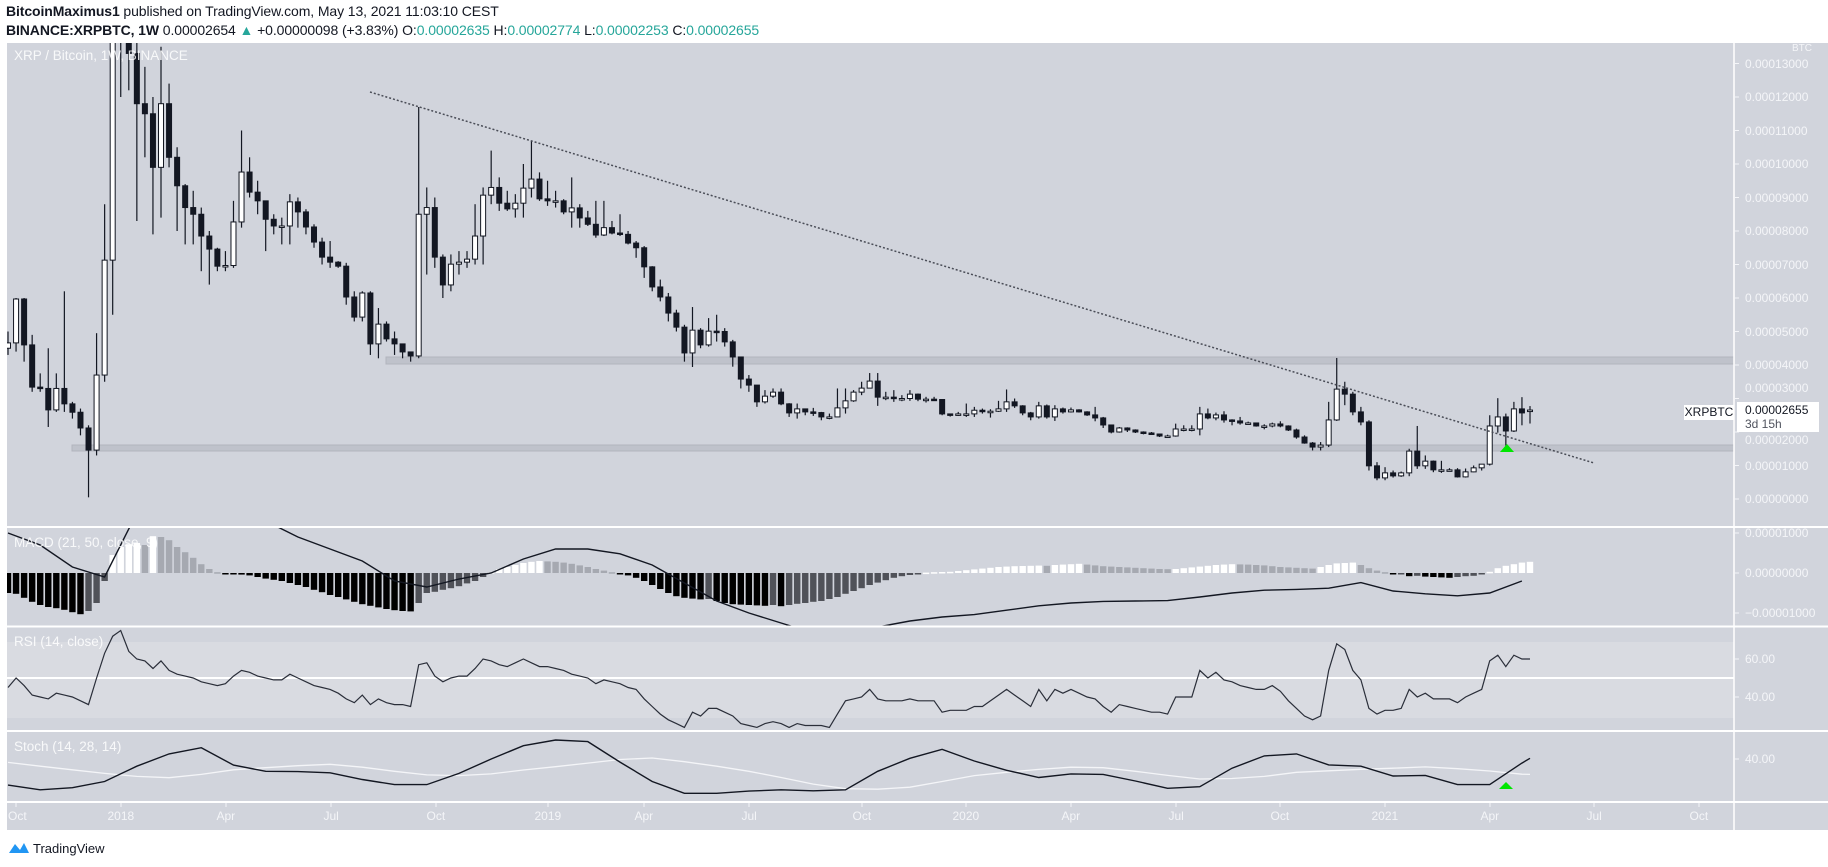  What do you see at coordinates (86, 542) in the screenshot?
I see `macd-legend: MACD (21, 50, close, 9)` at bounding box center [86, 542].